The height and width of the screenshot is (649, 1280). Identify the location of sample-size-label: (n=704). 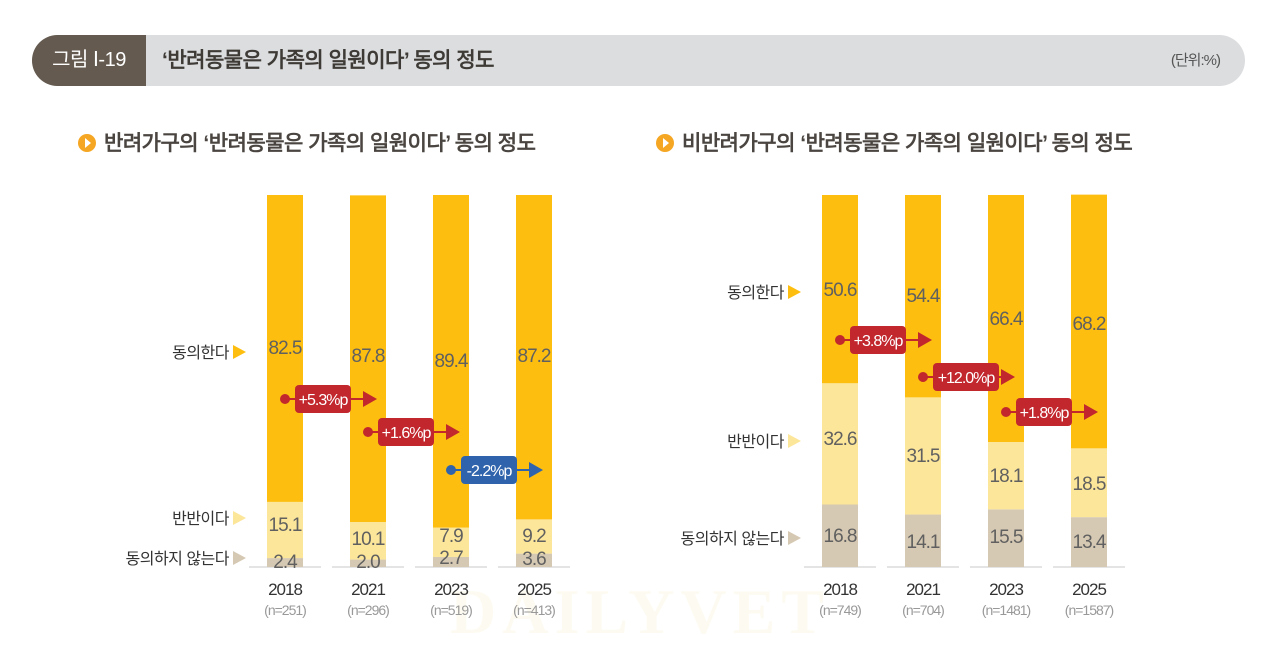
(923, 610).